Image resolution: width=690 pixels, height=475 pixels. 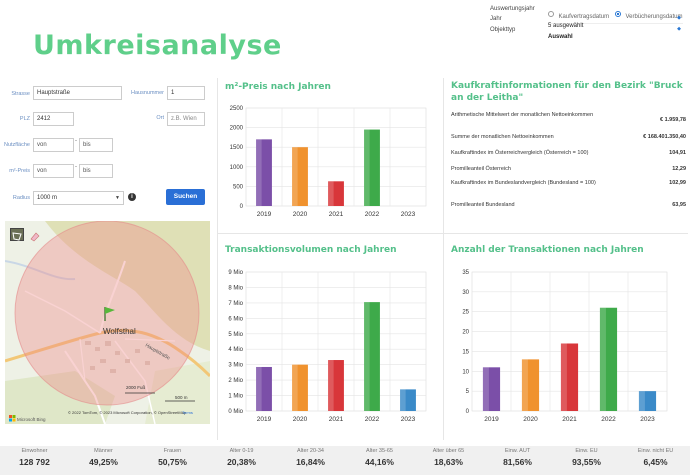 I want to click on eraser-tool, so click(x=35, y=235).